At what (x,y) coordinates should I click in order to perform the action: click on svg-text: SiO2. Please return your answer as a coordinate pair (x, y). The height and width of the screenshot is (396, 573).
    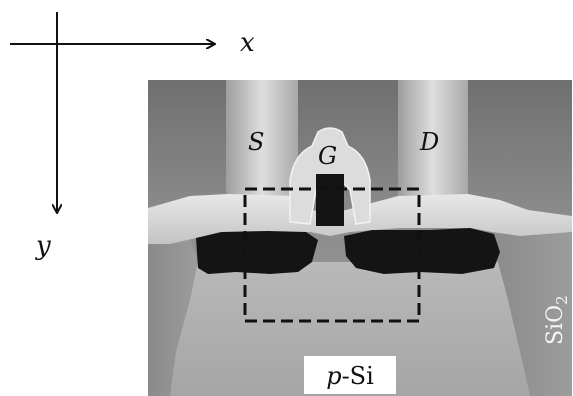
    Looking at the image, I should click on (557, 320).